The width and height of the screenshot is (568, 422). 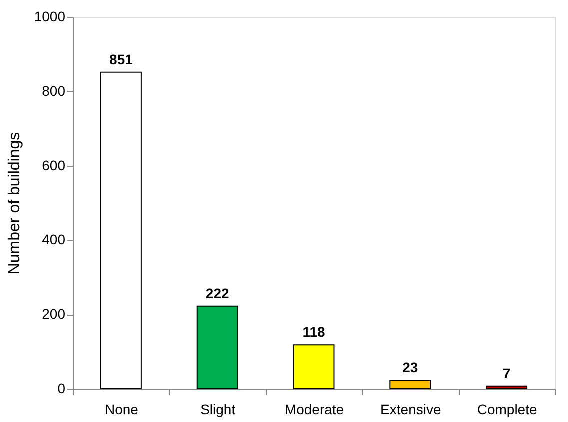 What do you see at coordinates (54, 314) in the screenshot?
I see `y-tick-label: 200` at bounding box center [54, 314].